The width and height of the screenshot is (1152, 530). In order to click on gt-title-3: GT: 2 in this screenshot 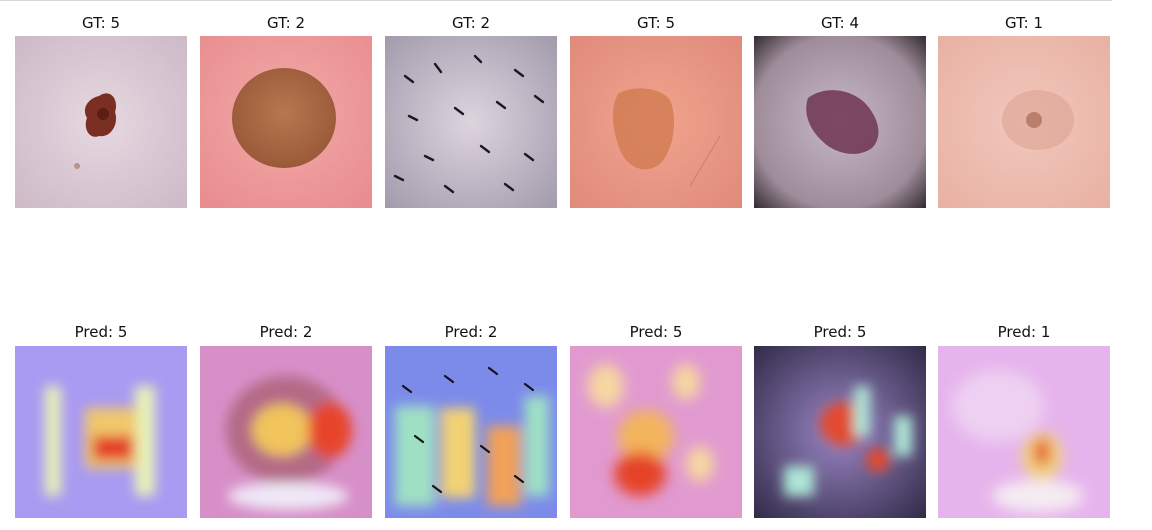, I will do `click(471, 23)`.